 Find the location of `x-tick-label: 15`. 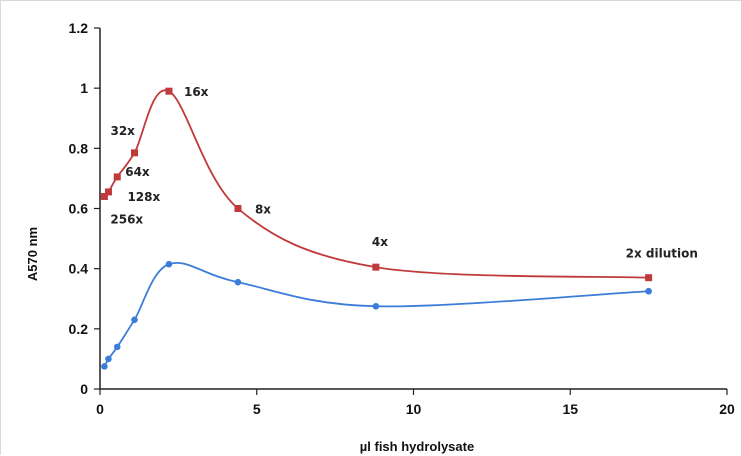

x-tick-label: 15 is located at coordinates (570, 409).